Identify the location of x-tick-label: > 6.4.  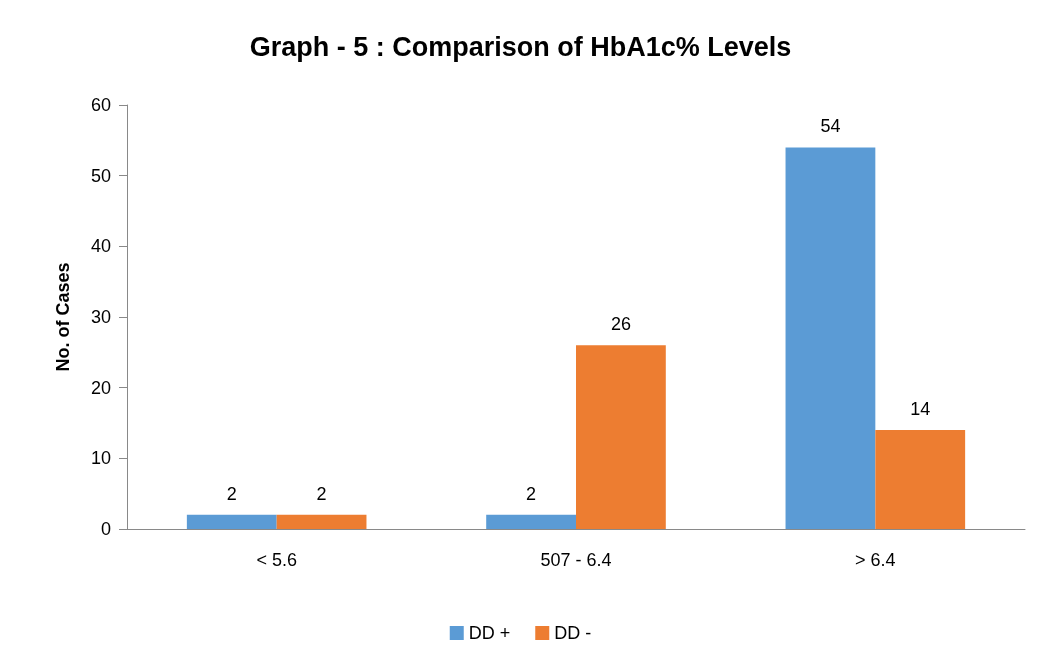
(875, 560).